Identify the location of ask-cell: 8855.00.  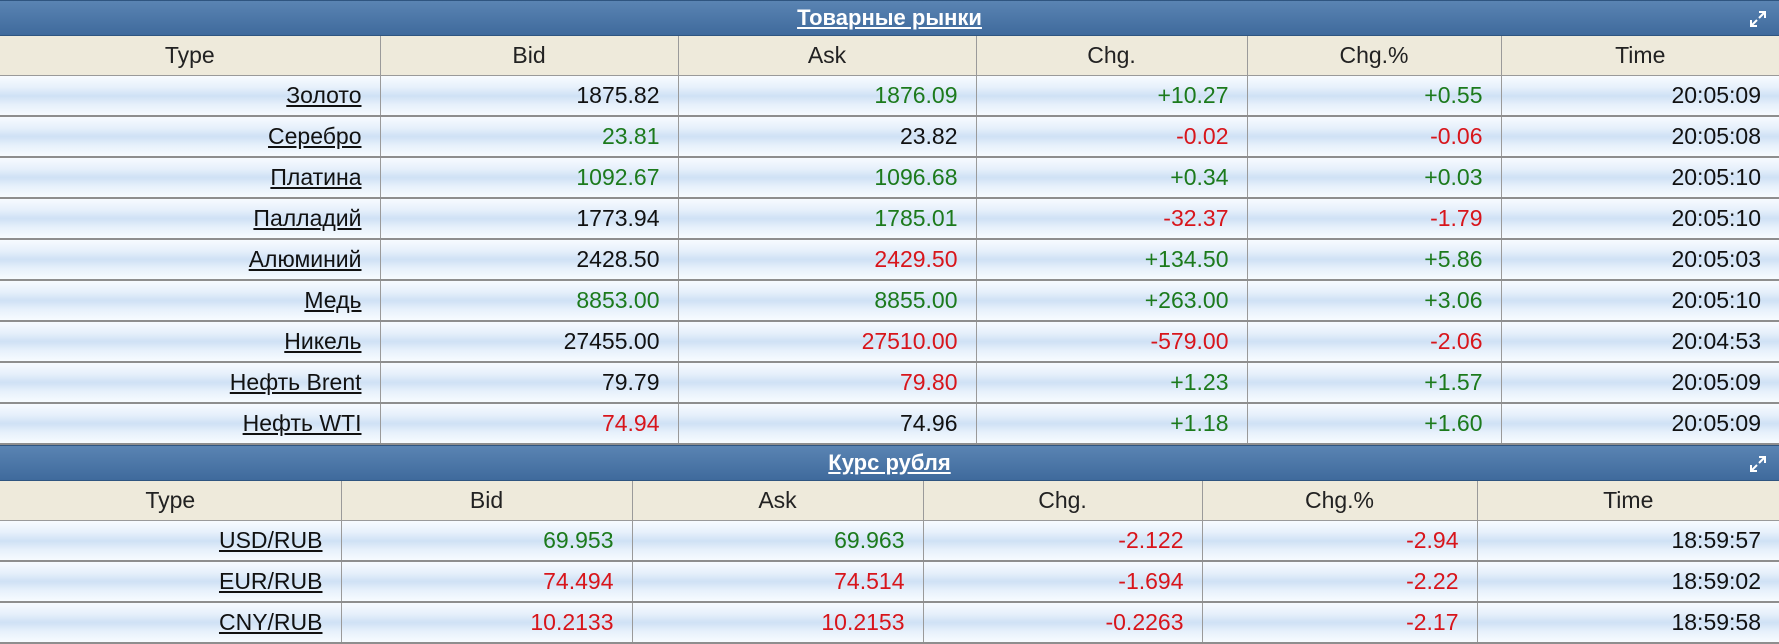
(827, 301).